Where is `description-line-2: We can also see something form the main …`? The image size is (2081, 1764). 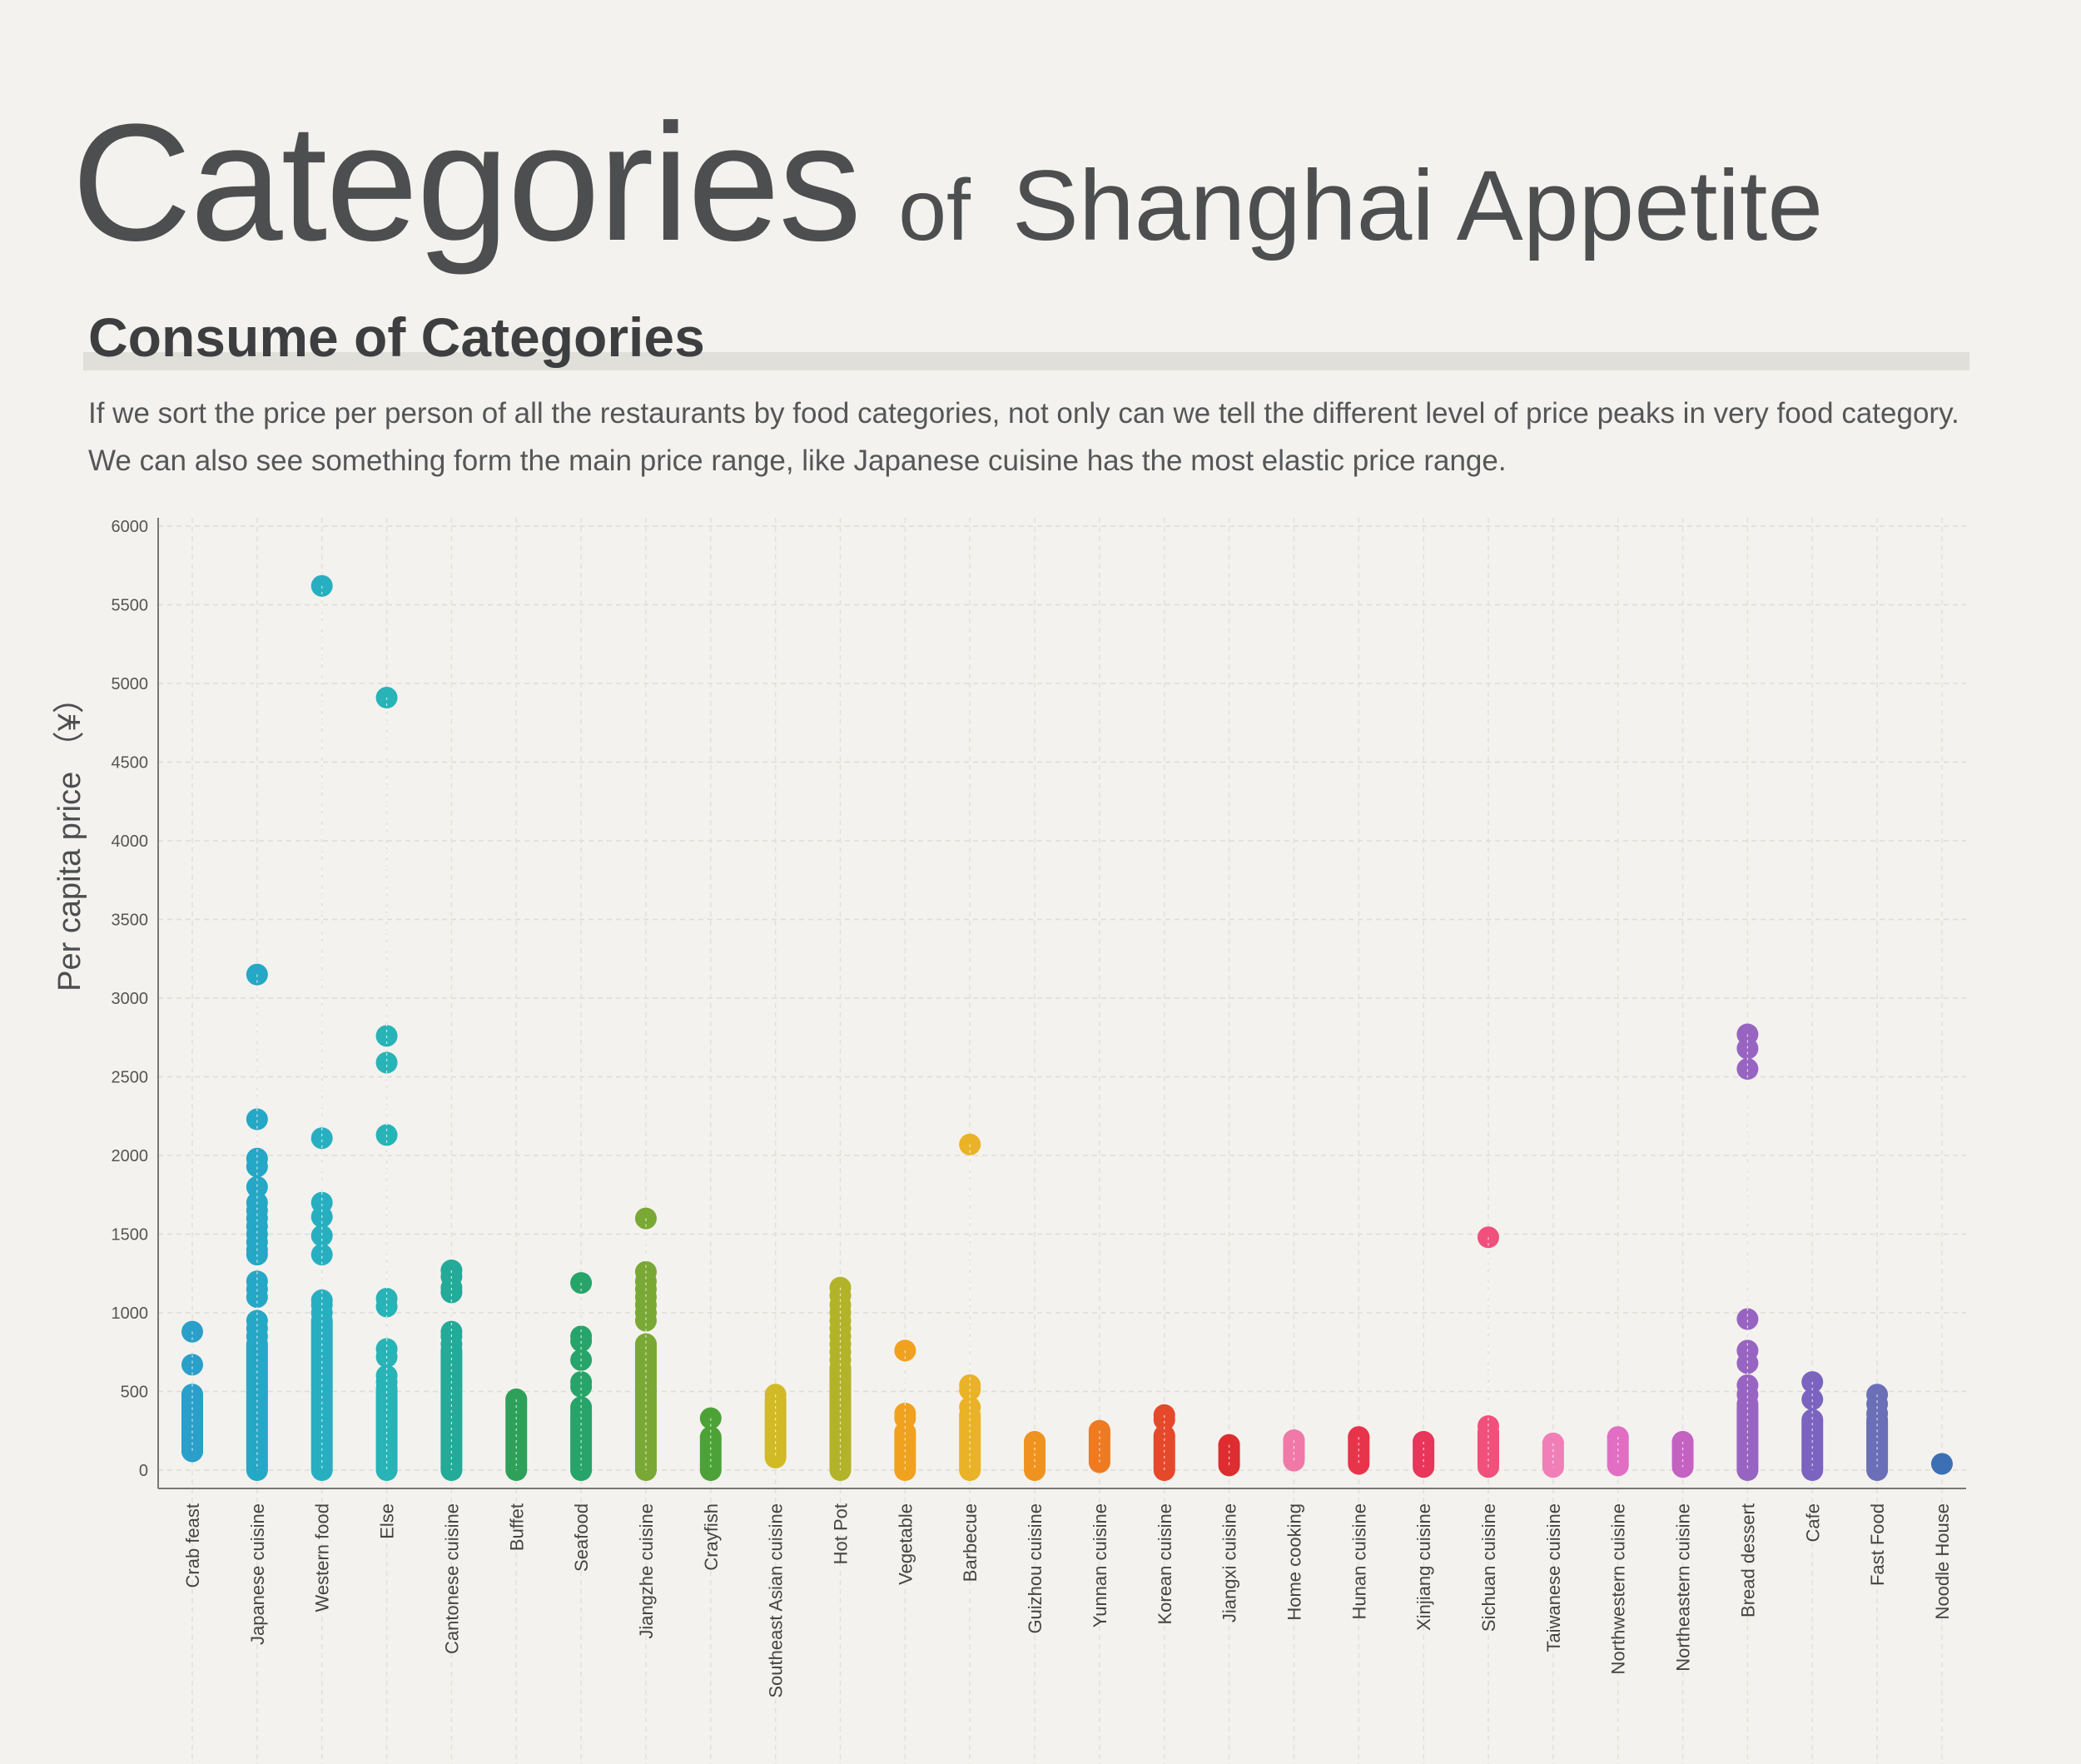
description-line-2: We can also see something form the main … is located at coordinates (797, 461).